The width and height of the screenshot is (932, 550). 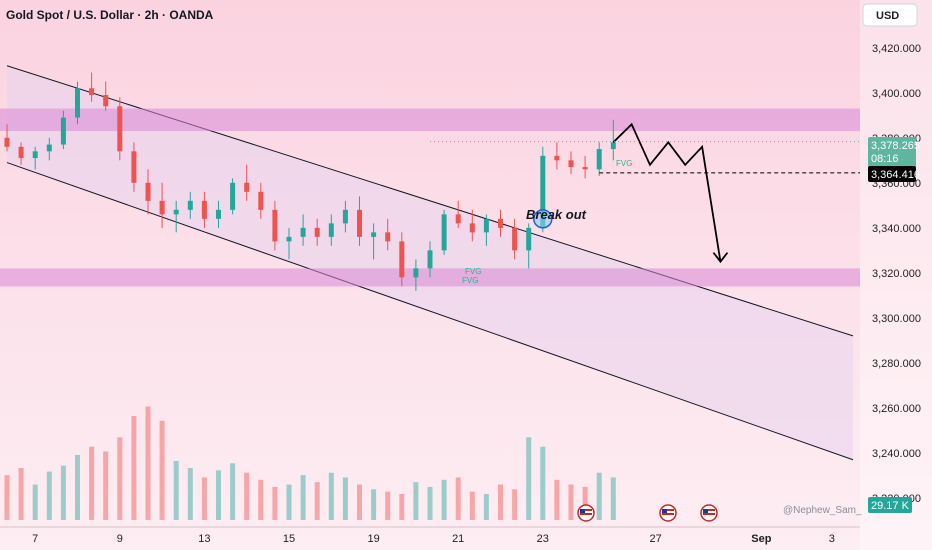 What do you see at coordinates (896, 229) in the screenshot?
I see `y-tick-label: 3,340.000` at bounding box center [896, 229].